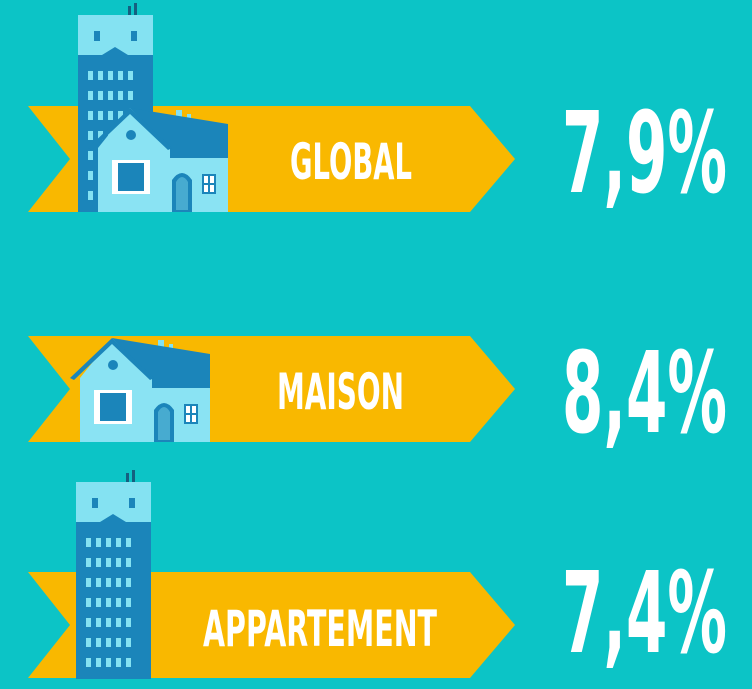 This screenshot has width=752, height=689. What do you see at coordinates (340, 392) in the screenshot?
I see `item-label: MAISON` at bounding box center [340, 392].